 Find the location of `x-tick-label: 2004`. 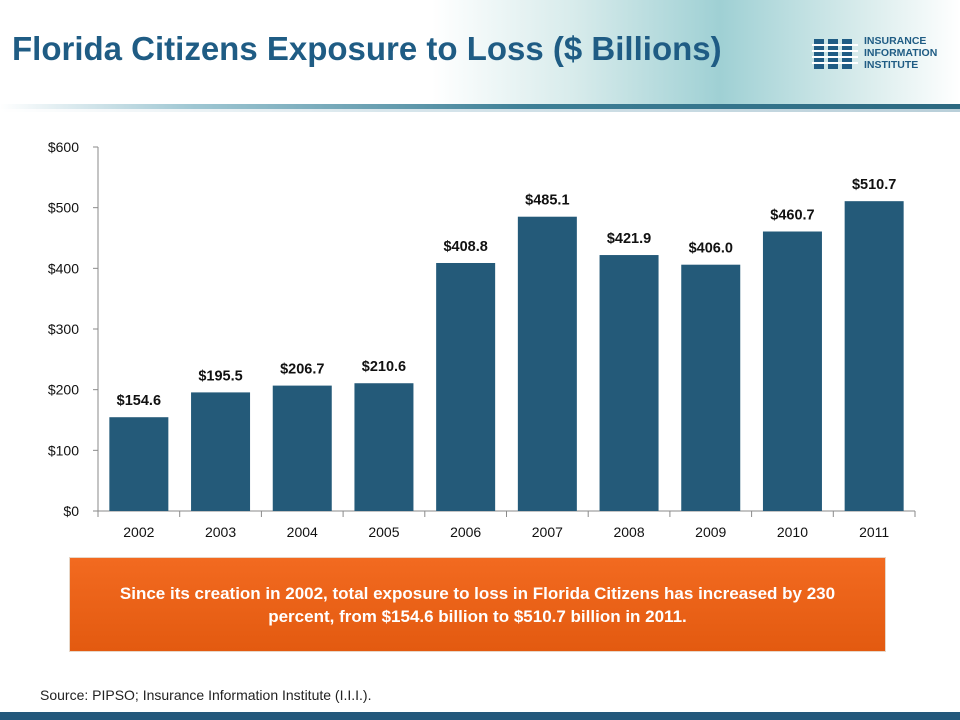

x-tick-label: 2004 is located at coordinates (302, 532).